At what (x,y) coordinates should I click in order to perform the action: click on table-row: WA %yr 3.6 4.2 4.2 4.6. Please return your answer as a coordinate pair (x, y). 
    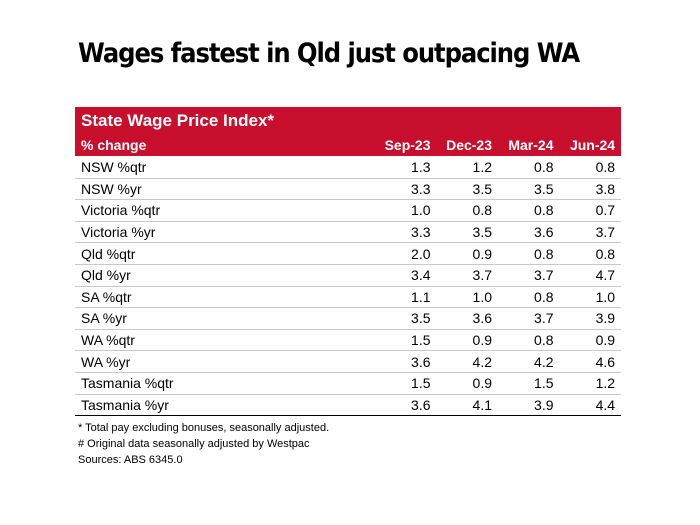
    Looking at the image, I should click on (348, 361).